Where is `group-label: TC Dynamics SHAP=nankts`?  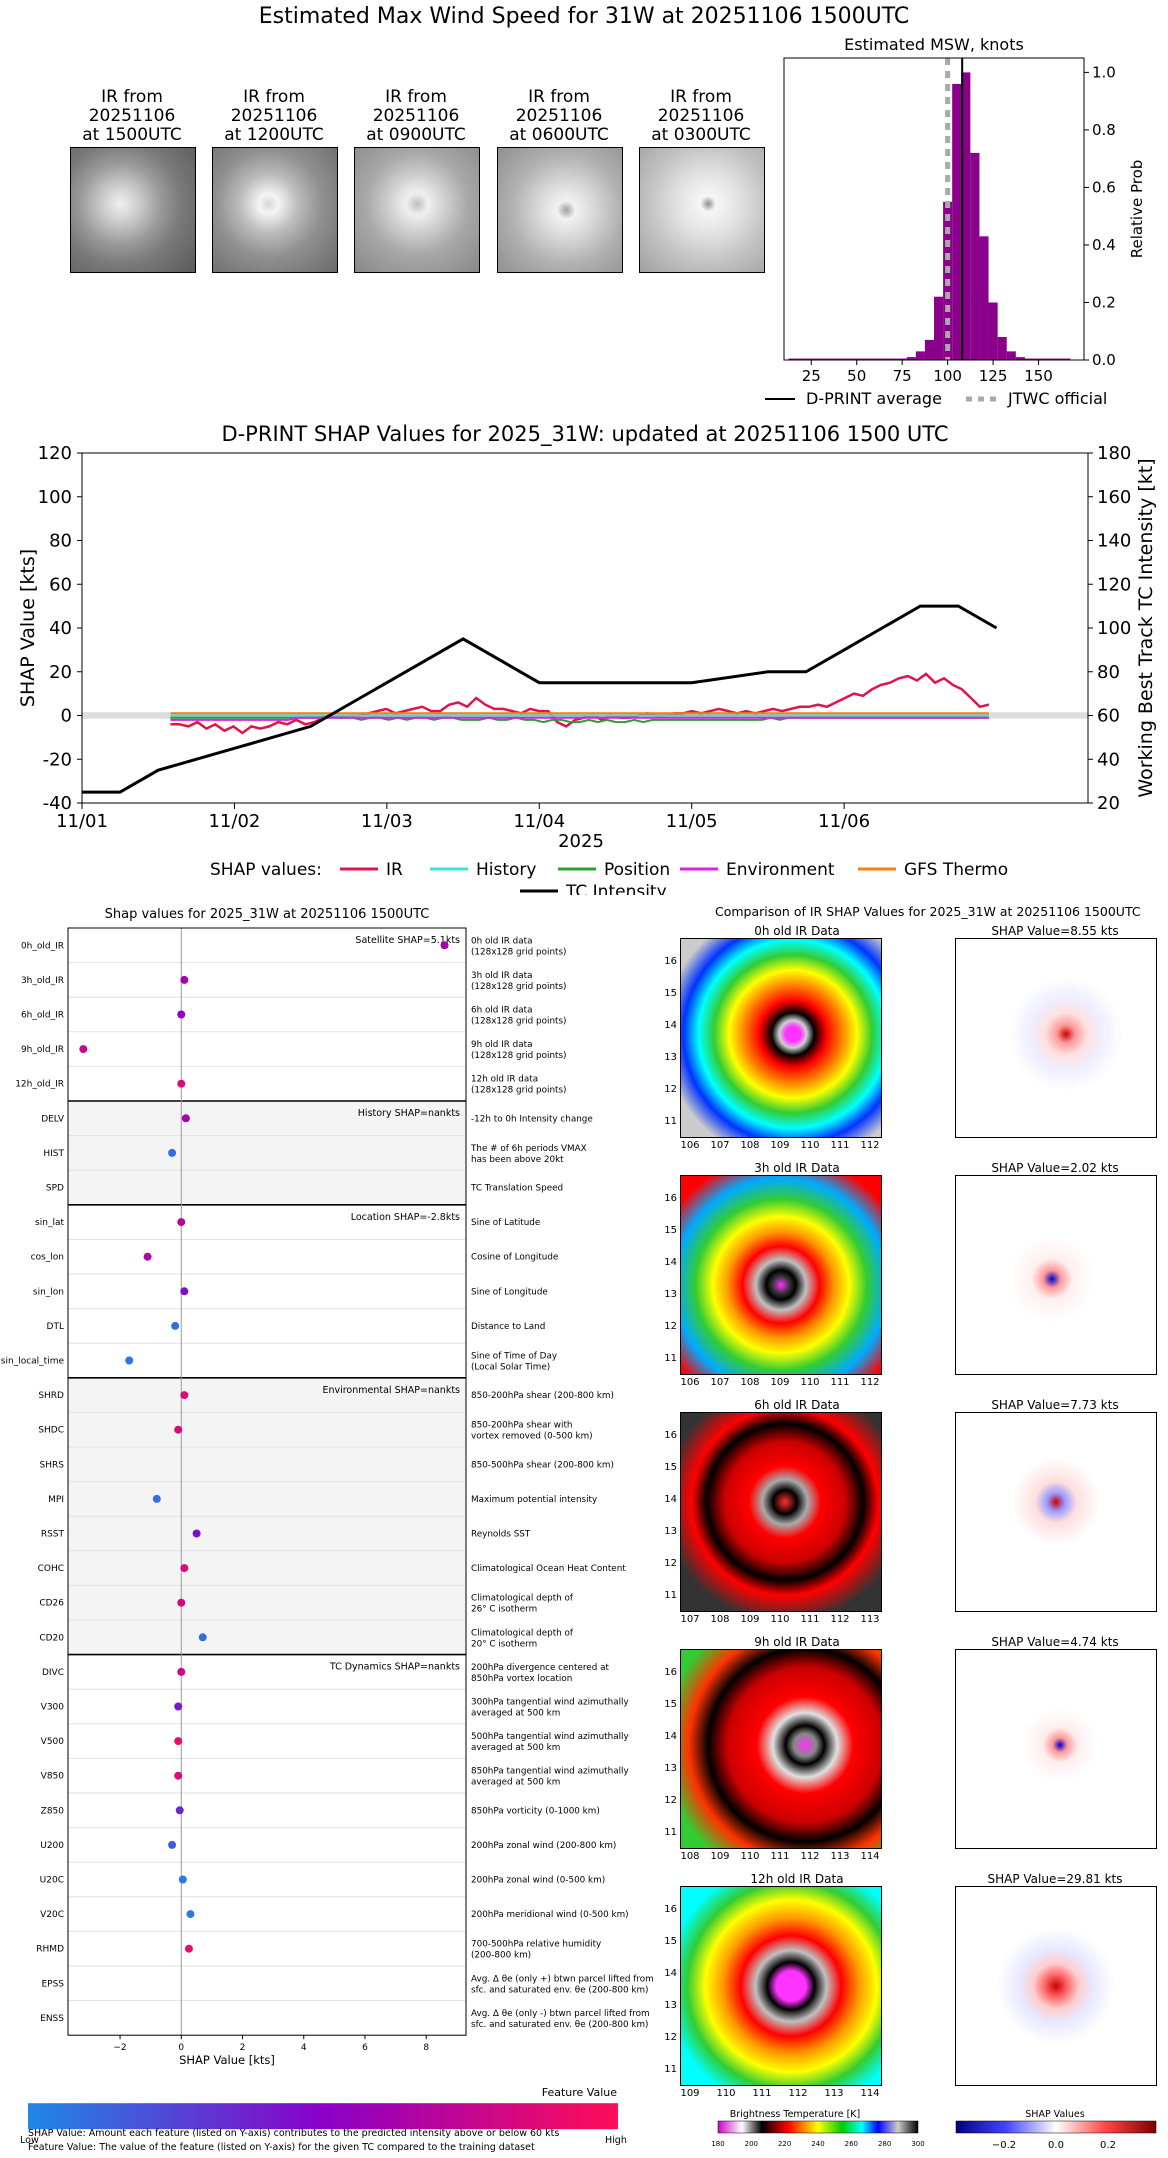 group-label: TC Dynamics SHAP=nankts is located at coordinates (394, 1667).